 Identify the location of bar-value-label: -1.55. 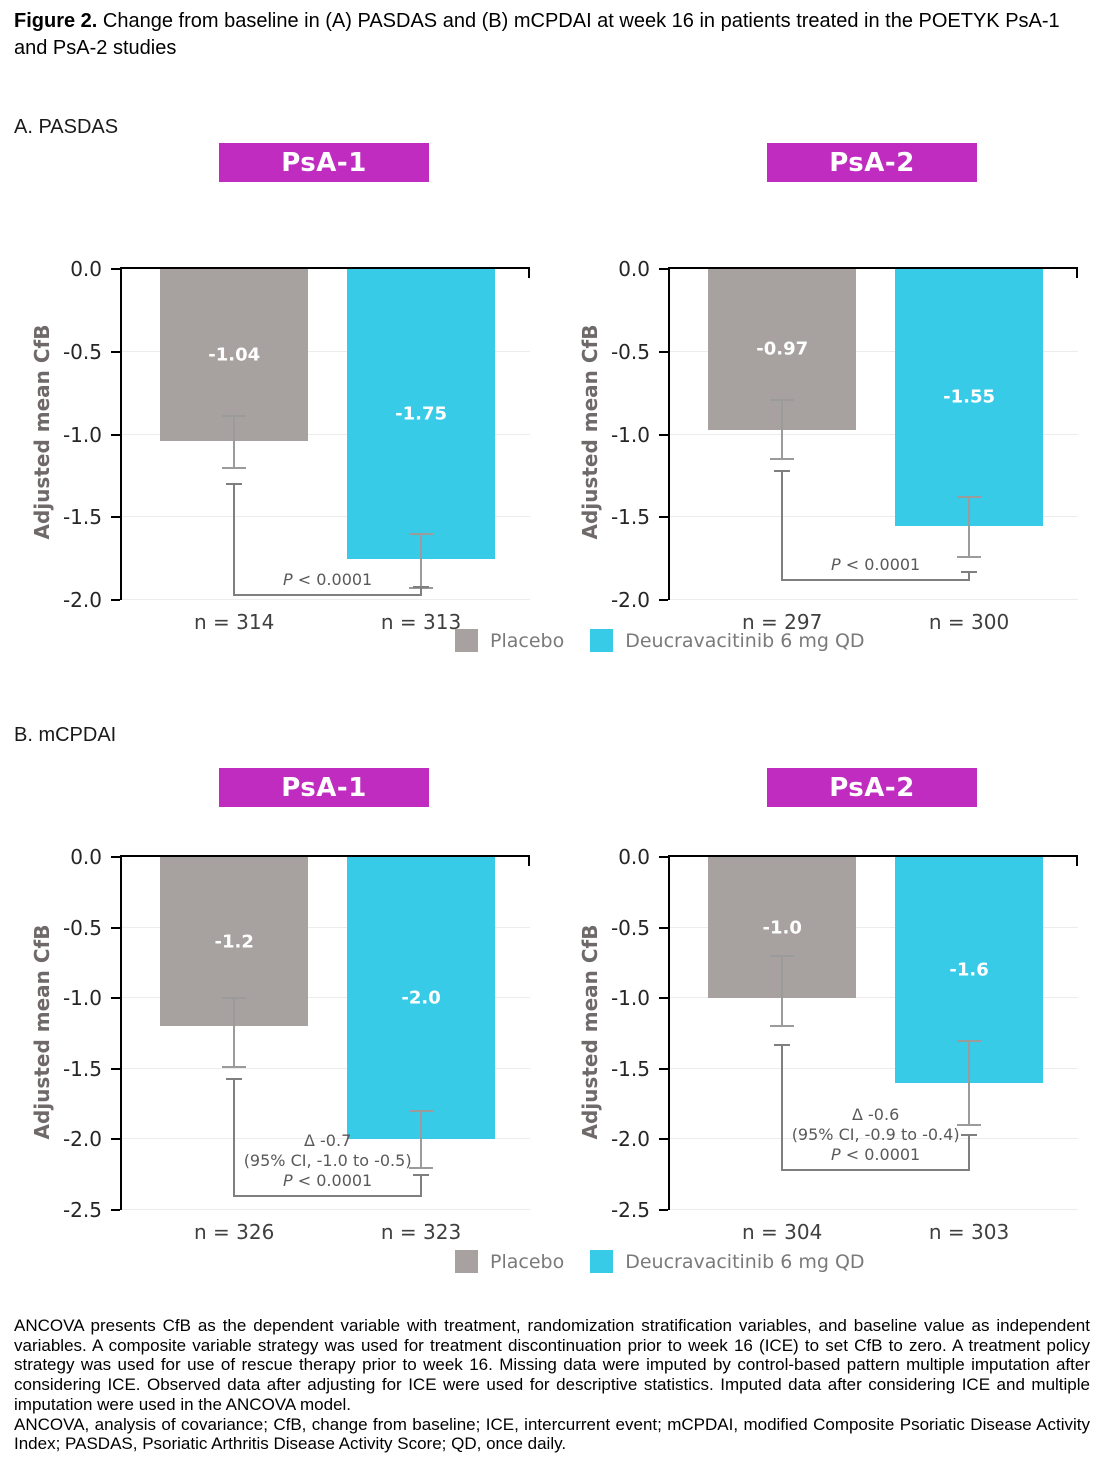
(969, 397).